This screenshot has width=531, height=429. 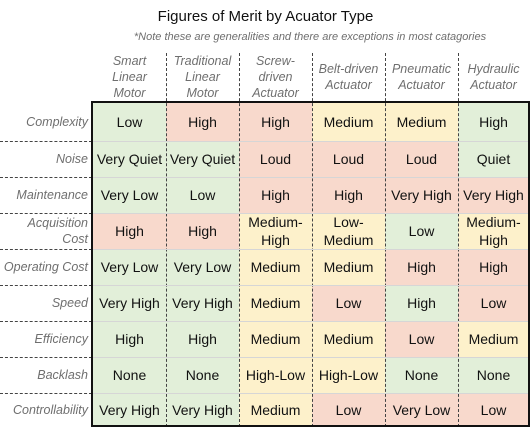 I want to click on row-header: Speed, so click(x=69, y=303).